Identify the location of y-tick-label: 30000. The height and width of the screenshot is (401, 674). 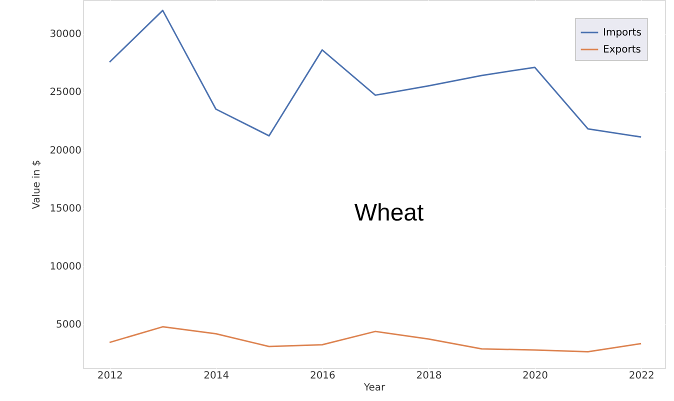
(66, 34).